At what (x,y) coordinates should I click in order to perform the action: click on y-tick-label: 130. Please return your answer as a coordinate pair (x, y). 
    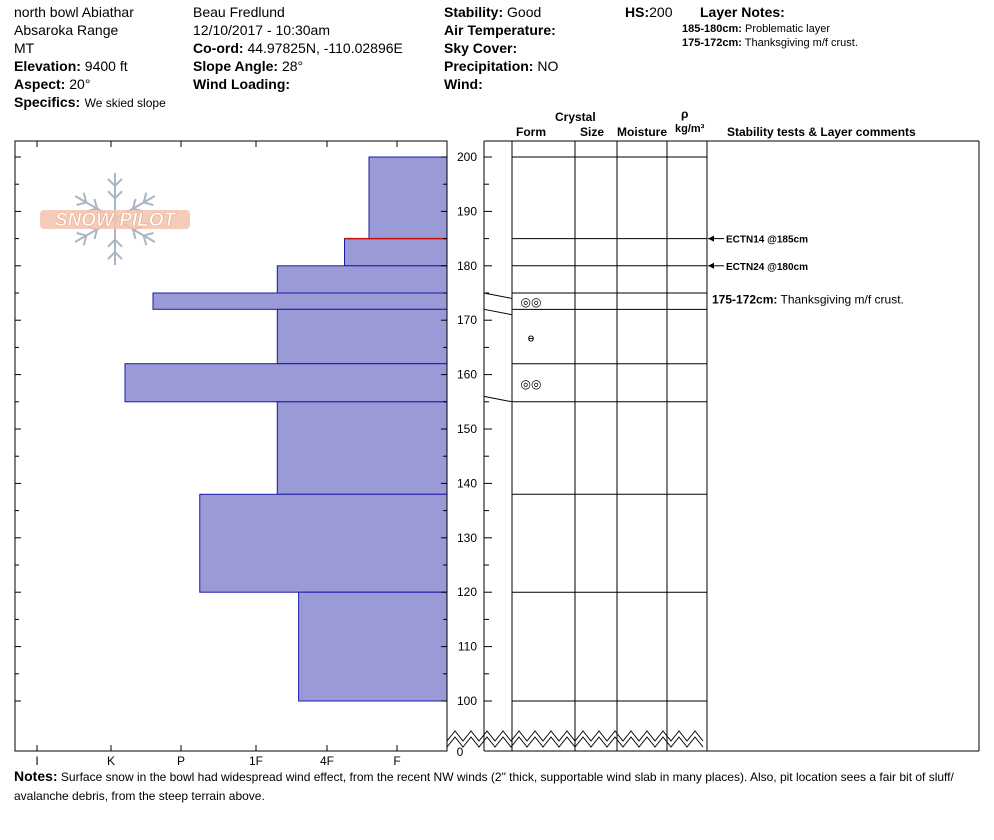
    Looking at the image, I should click on (467, 538).